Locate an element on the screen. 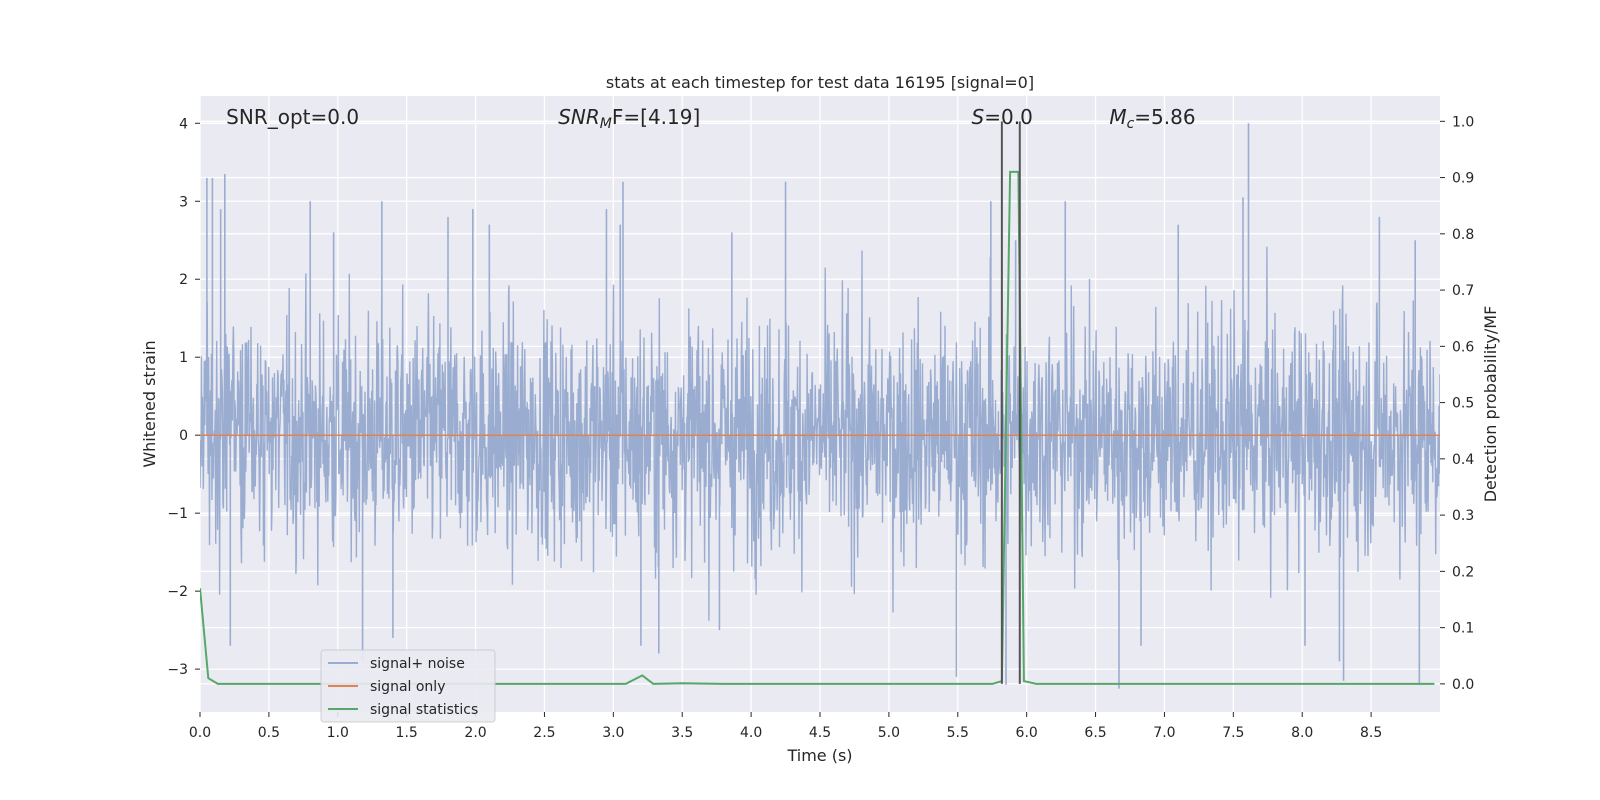 This screenshot has height=800, width=1600. y-tick-label: 3 is located at coordinates (183, 202).